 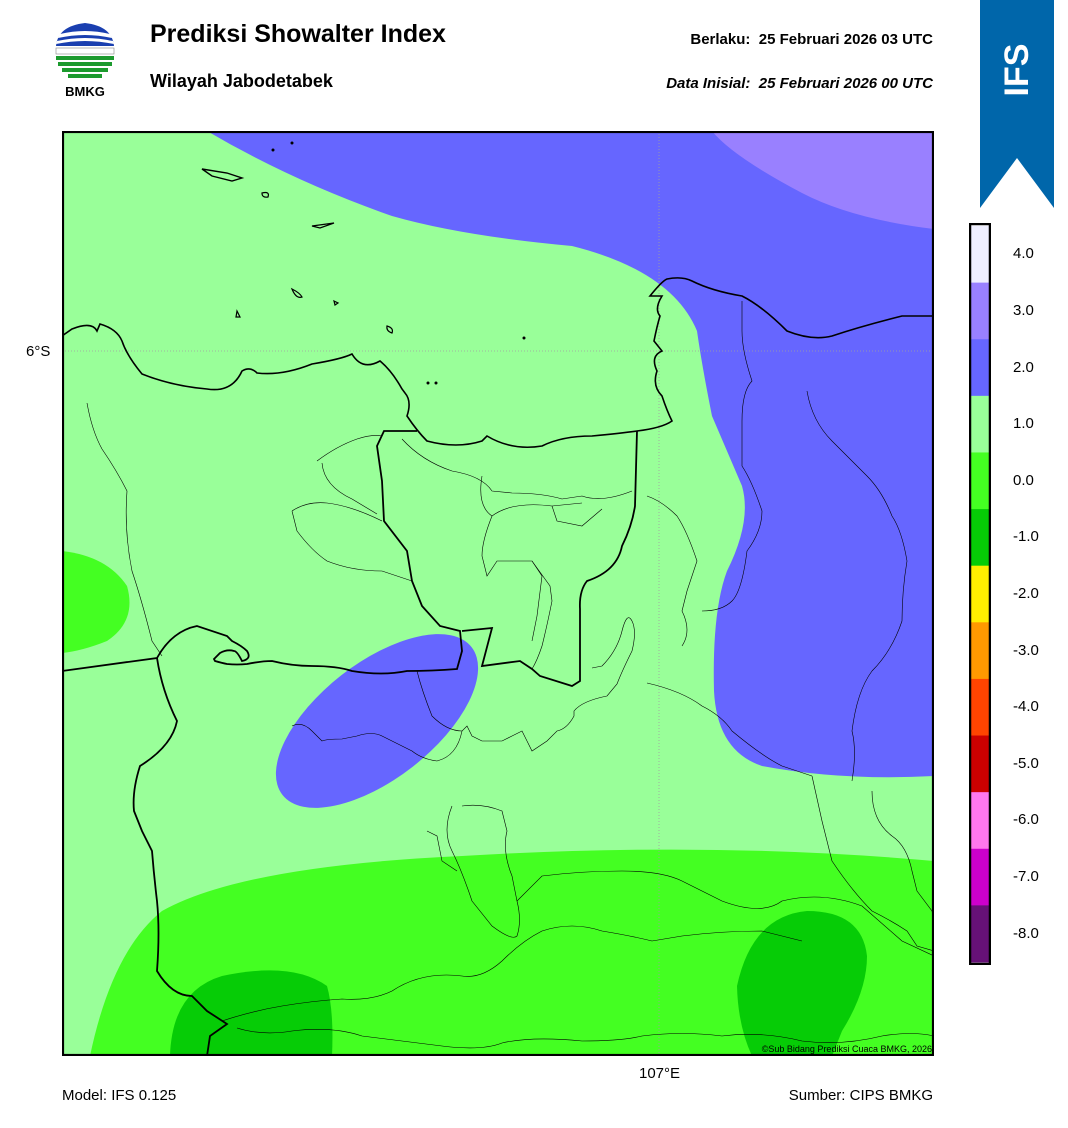 What do you see at coordinates (1026, 537) in the screenshot?
I see `colorbar-tick-label: -1.0` at bounding box center [1026, 537].